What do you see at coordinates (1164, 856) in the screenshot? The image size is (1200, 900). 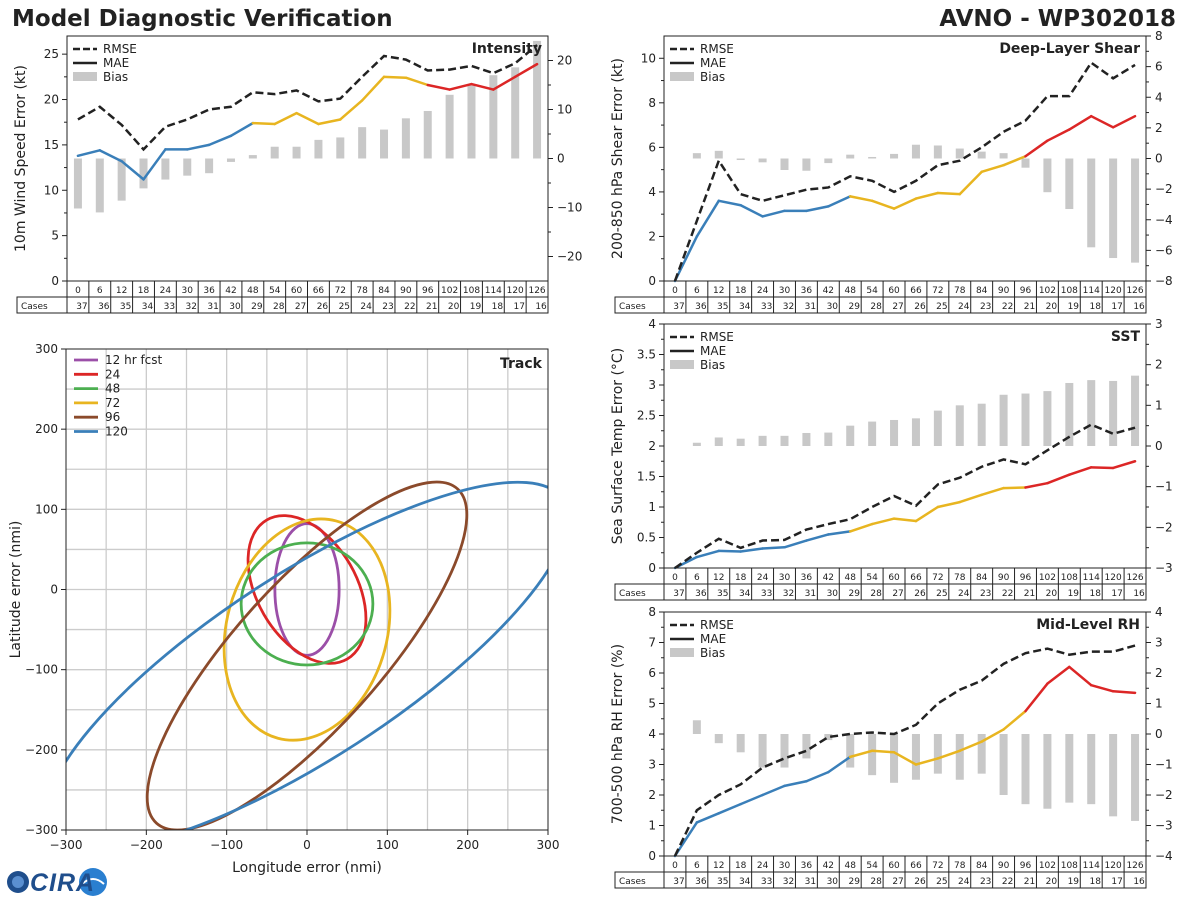 I see `rh-y2tick-label: −4` at bounding box center [1164, 856].